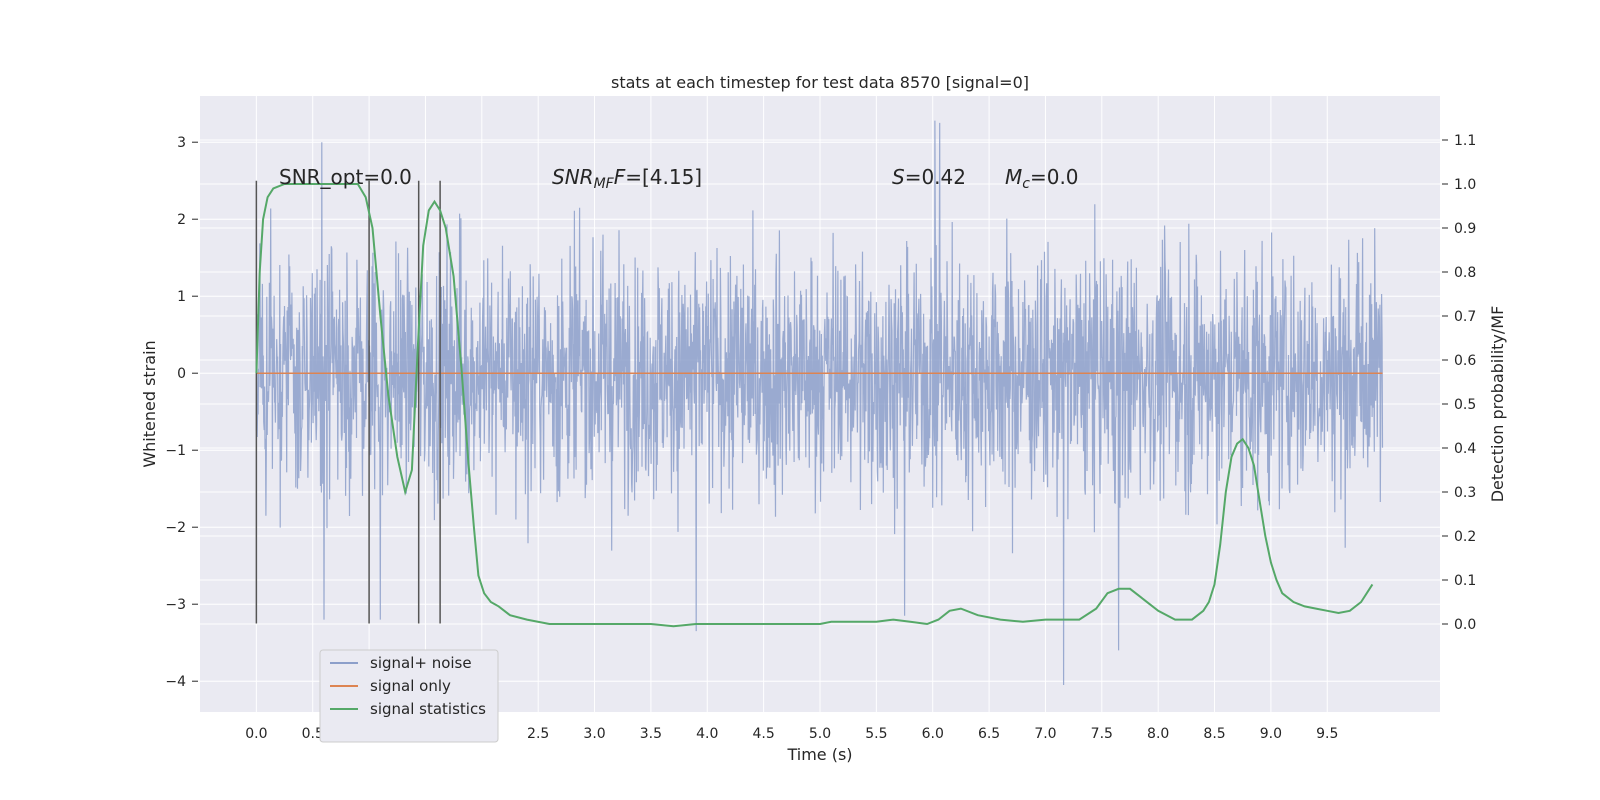  I want to click on right-tick-label: 0.5, so click(1465, 405).